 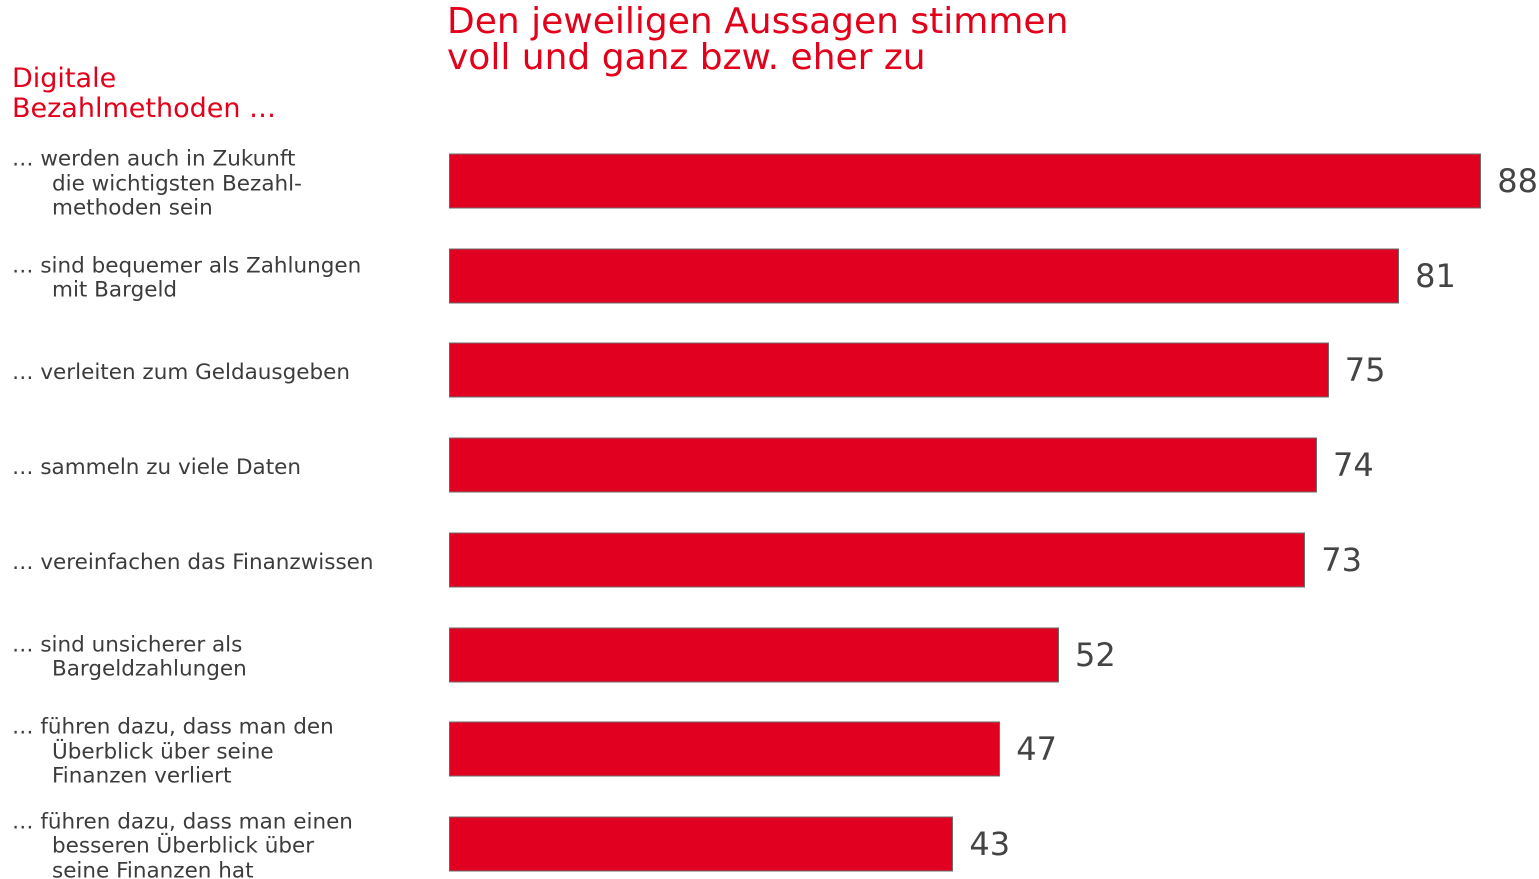 I want to click on value-label: 88, so click(x=1517, y=181).